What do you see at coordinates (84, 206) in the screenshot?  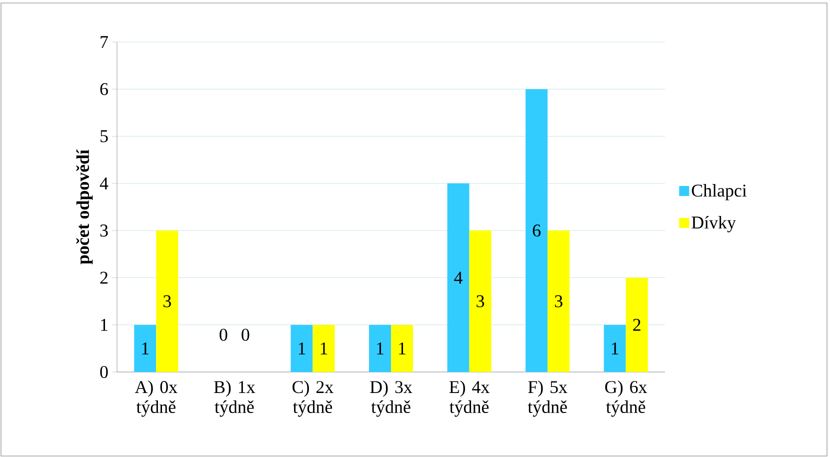 I see `y-axis-title: počet odpovědí` at bounding box center [84, 206].